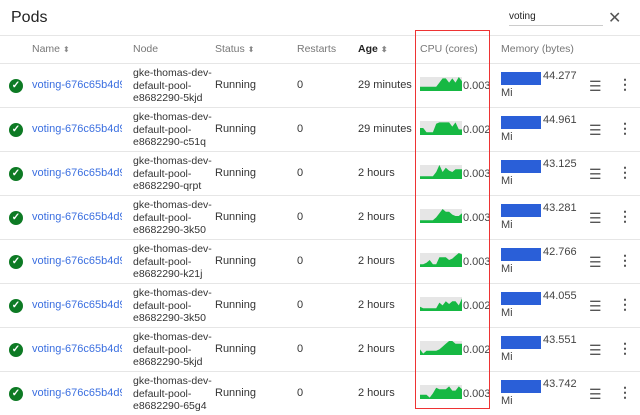 Image resolution: width=640 pixels, height=415 pixels. What do you see at coordinates (560, 76) in the screenshot?
I see `memory-value: 44.277` at bounding box center [560, 76].